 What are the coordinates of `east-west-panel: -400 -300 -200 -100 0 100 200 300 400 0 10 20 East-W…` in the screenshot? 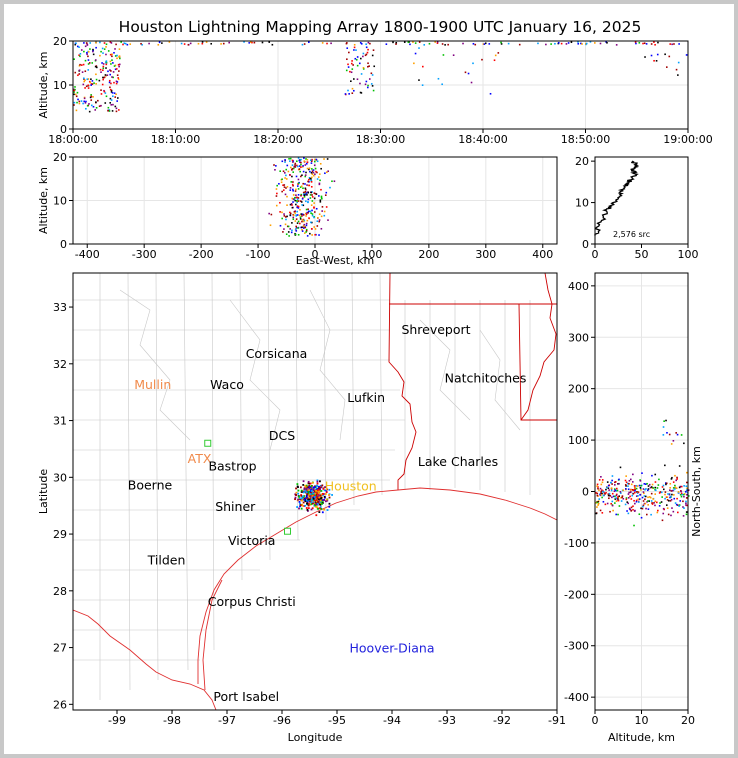 It's located at (297, 209).